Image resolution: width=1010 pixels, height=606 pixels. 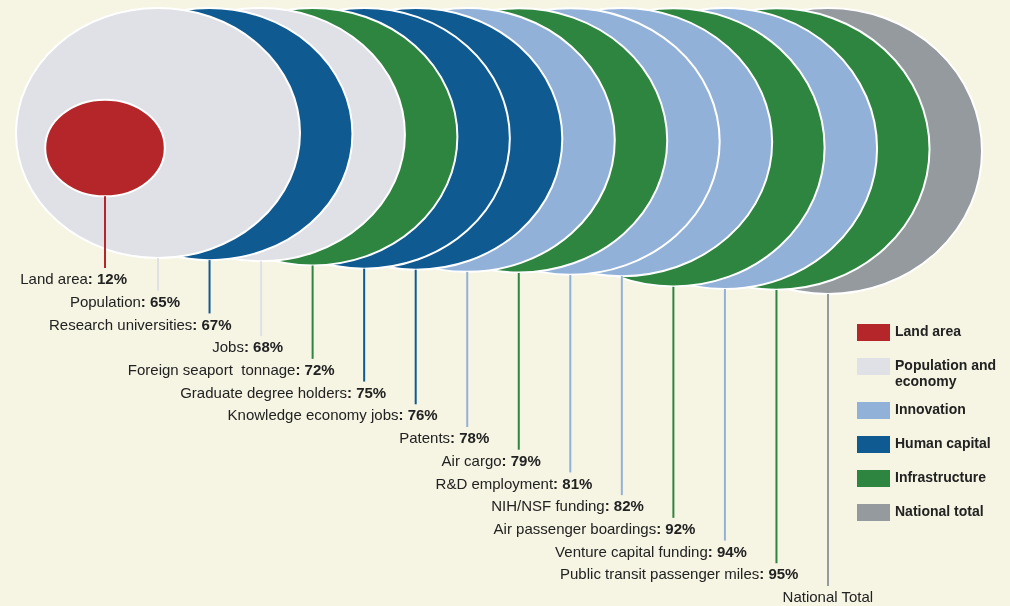 What do you see at coordinates (548, 506) in the screenshot?
I see `category-label: NIH/NSF funding` at bounding box center [548, 506].